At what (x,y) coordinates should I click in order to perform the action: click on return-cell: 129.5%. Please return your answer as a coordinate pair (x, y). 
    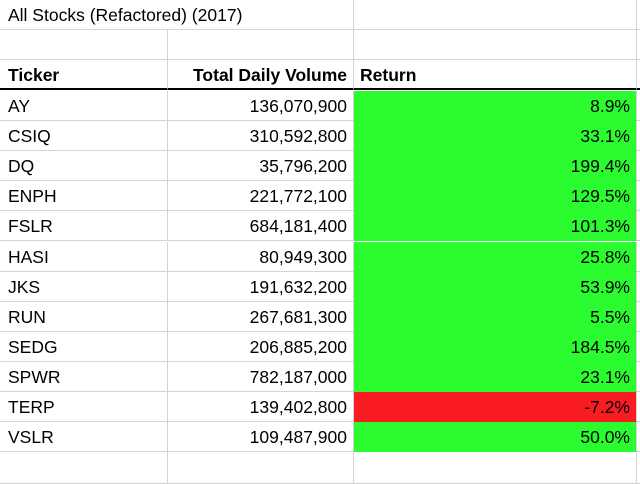
    Looking at the image, I should click on (495, 196).